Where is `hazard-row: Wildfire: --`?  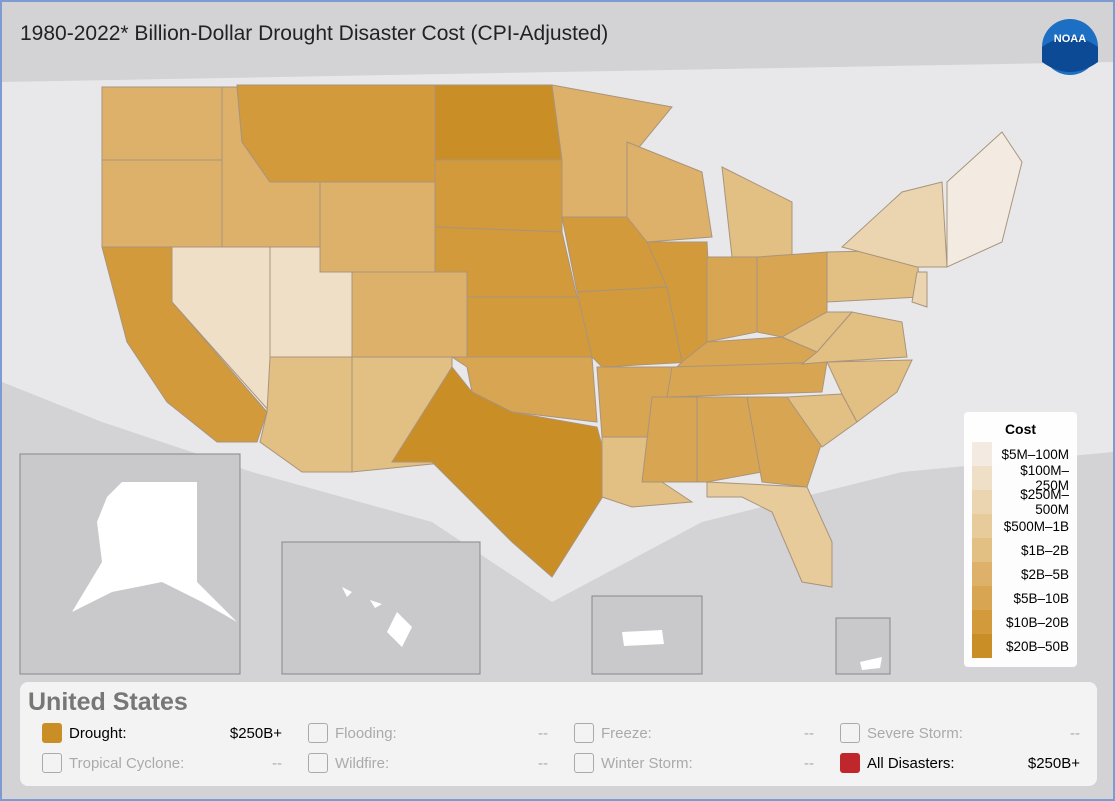 hazard-row: Wildfire: -- is located at coordinates (428, 763).